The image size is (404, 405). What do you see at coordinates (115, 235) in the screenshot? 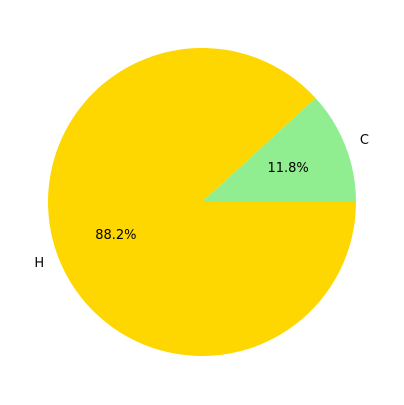
I see `percent-label-h: 88.2%` at bounding box center [115, 235].